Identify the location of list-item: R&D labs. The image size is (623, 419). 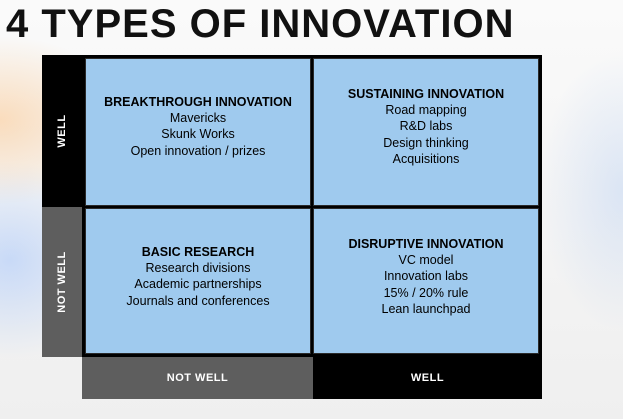
(426, 126).